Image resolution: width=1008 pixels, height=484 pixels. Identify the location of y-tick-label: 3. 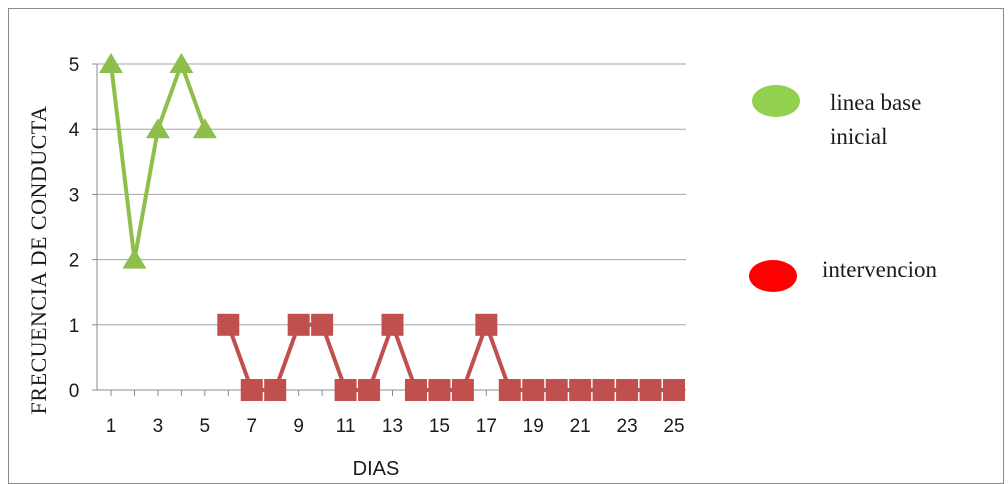
(74, 195).